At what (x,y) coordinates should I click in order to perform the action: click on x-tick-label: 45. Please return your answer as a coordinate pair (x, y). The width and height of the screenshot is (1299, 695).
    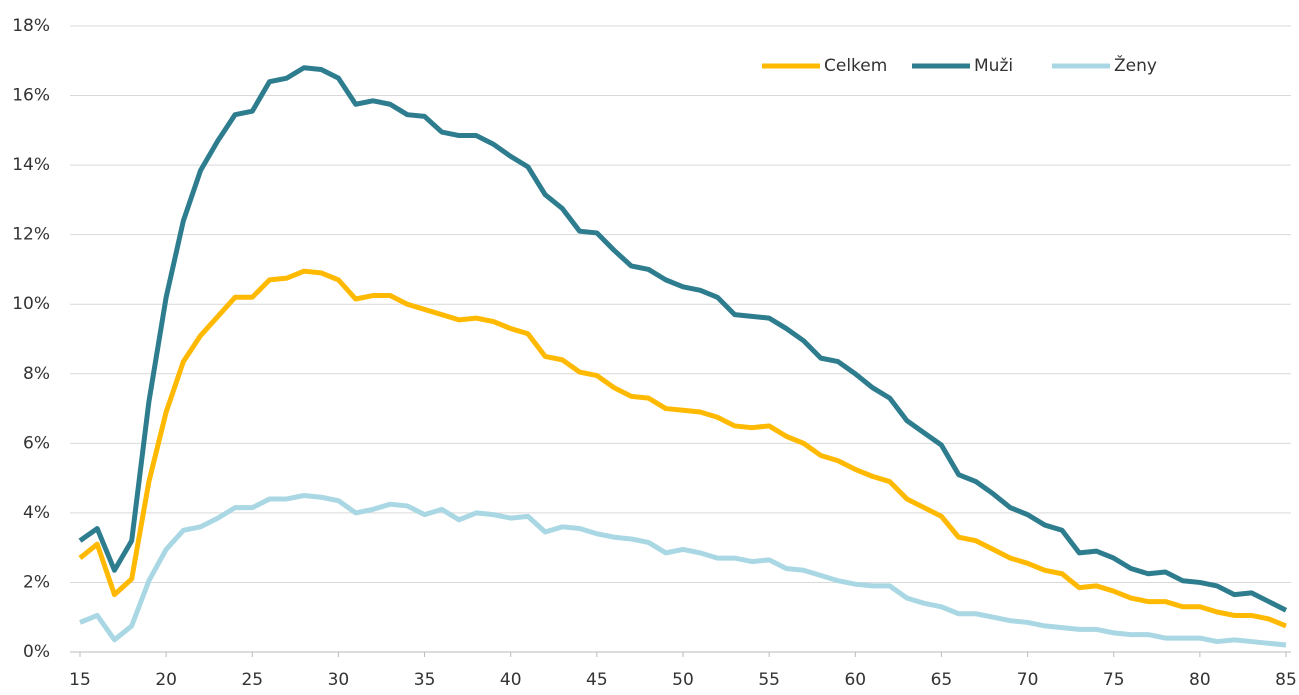
    Looking at the image, I should click on (597, 680).